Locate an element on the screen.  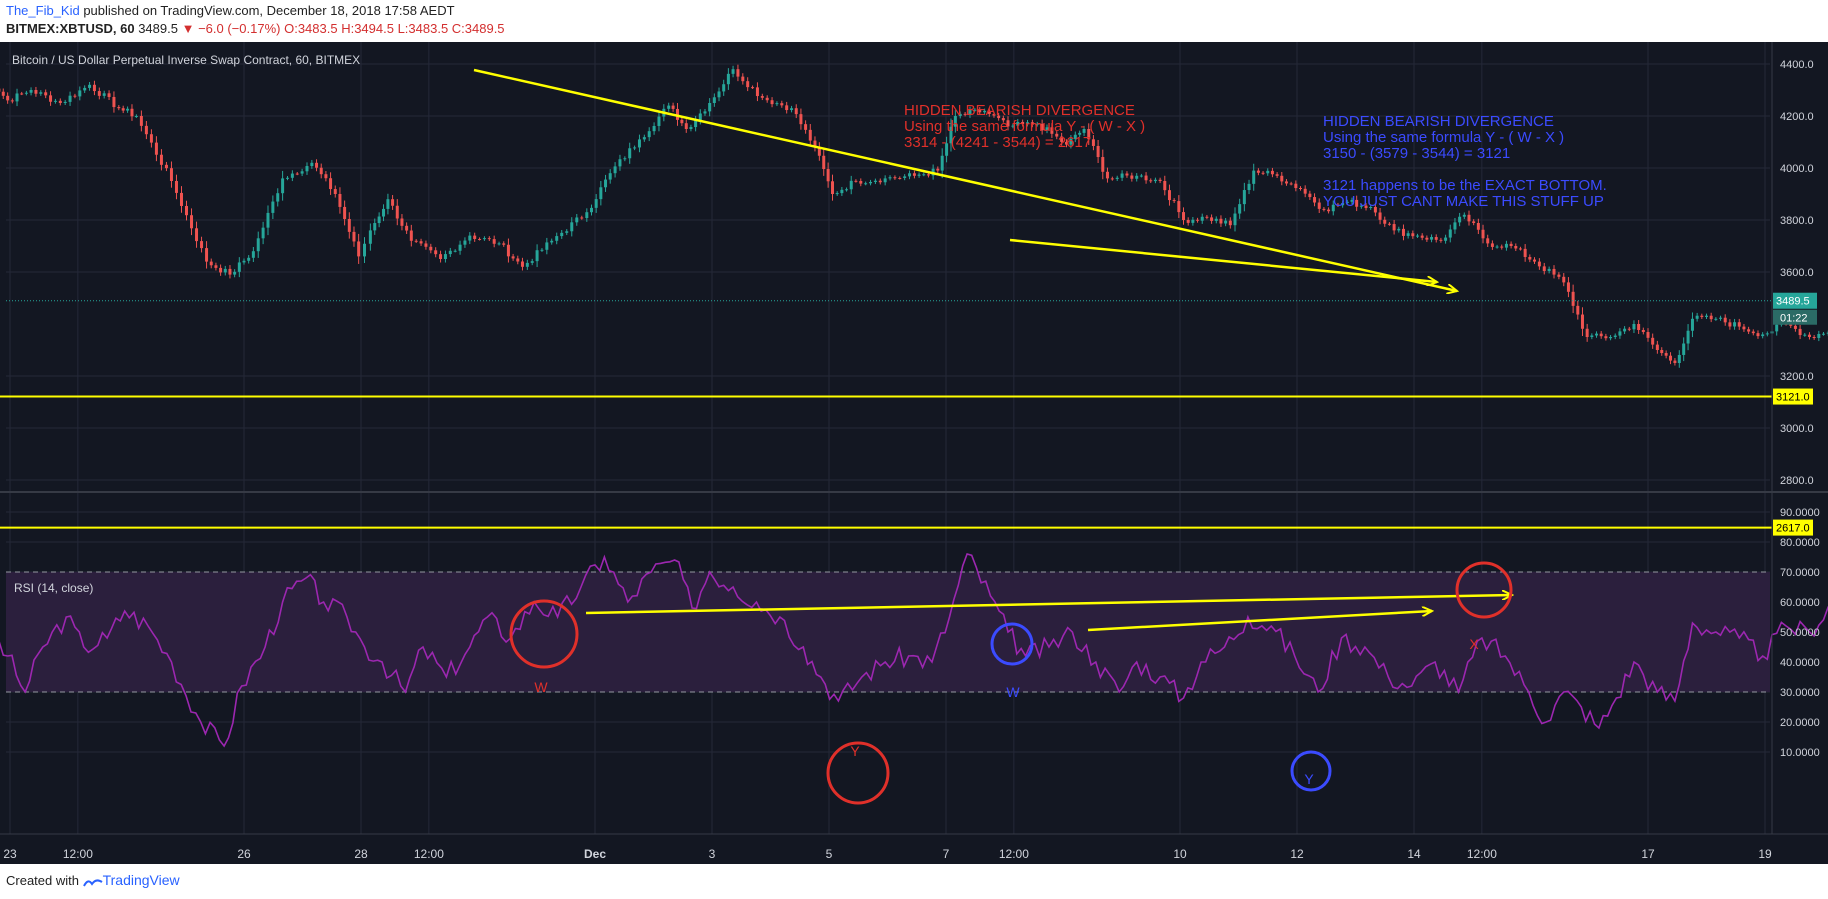
tradingview-link: TradingView is located at coordinates (141, 880).